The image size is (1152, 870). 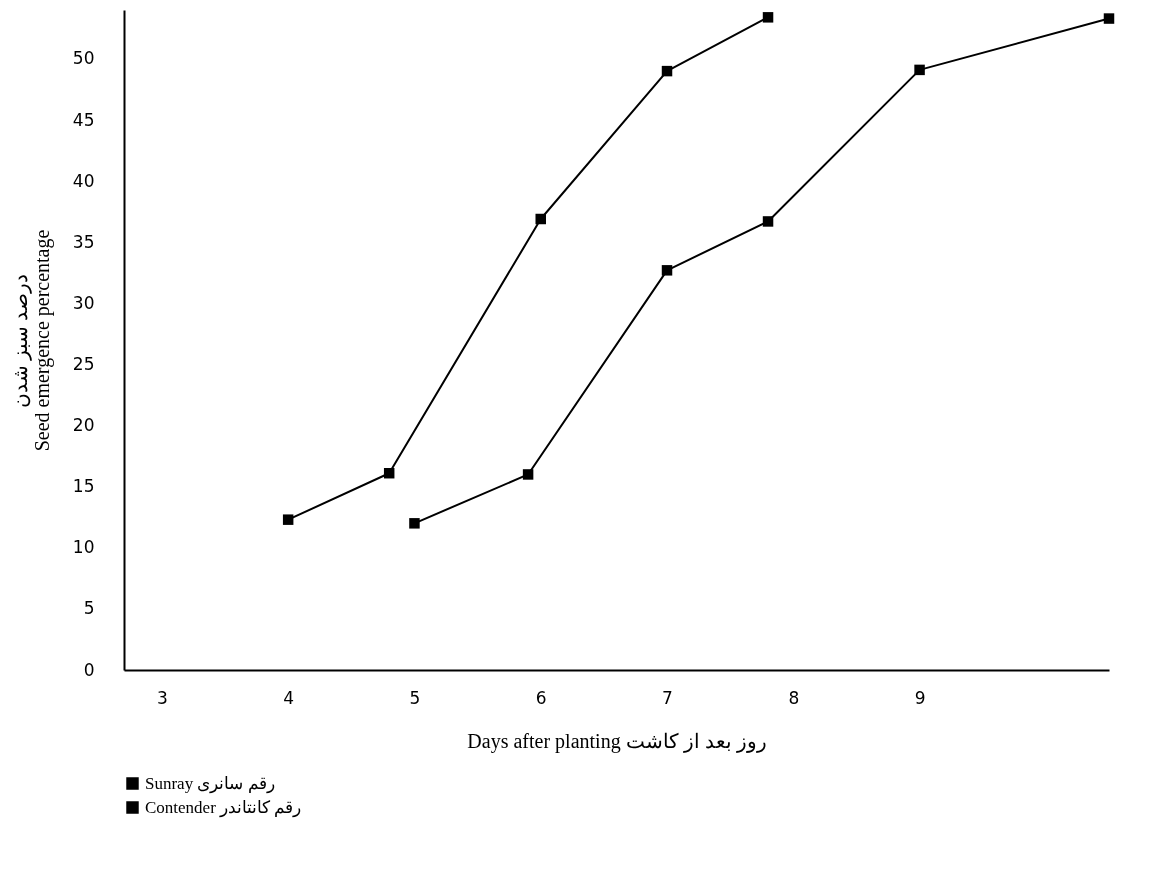 What do you see at coordinates (89, 669) in the screenshot?
I see `y-tick-label: 0` at bounding box center [89, 669].